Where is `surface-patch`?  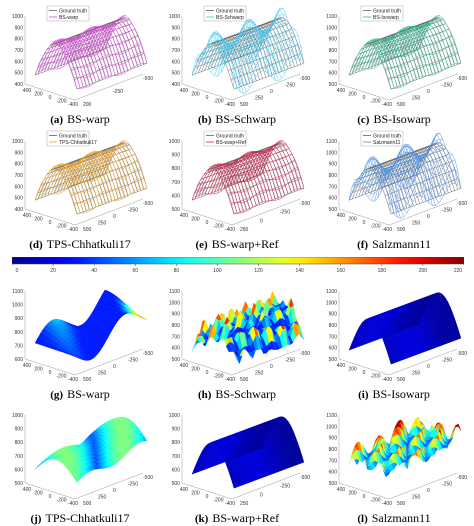 surface-patch is located at coordinates (105, 292).